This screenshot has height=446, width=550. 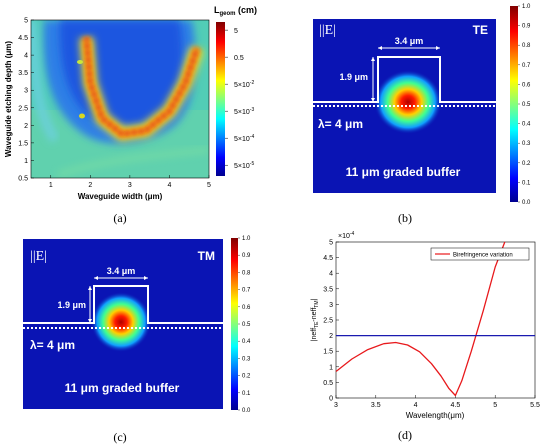 What do you see at coordinates (120, 99) in the screenshot?
I see `heatmap-a-field` at bounding box center [120, 99].